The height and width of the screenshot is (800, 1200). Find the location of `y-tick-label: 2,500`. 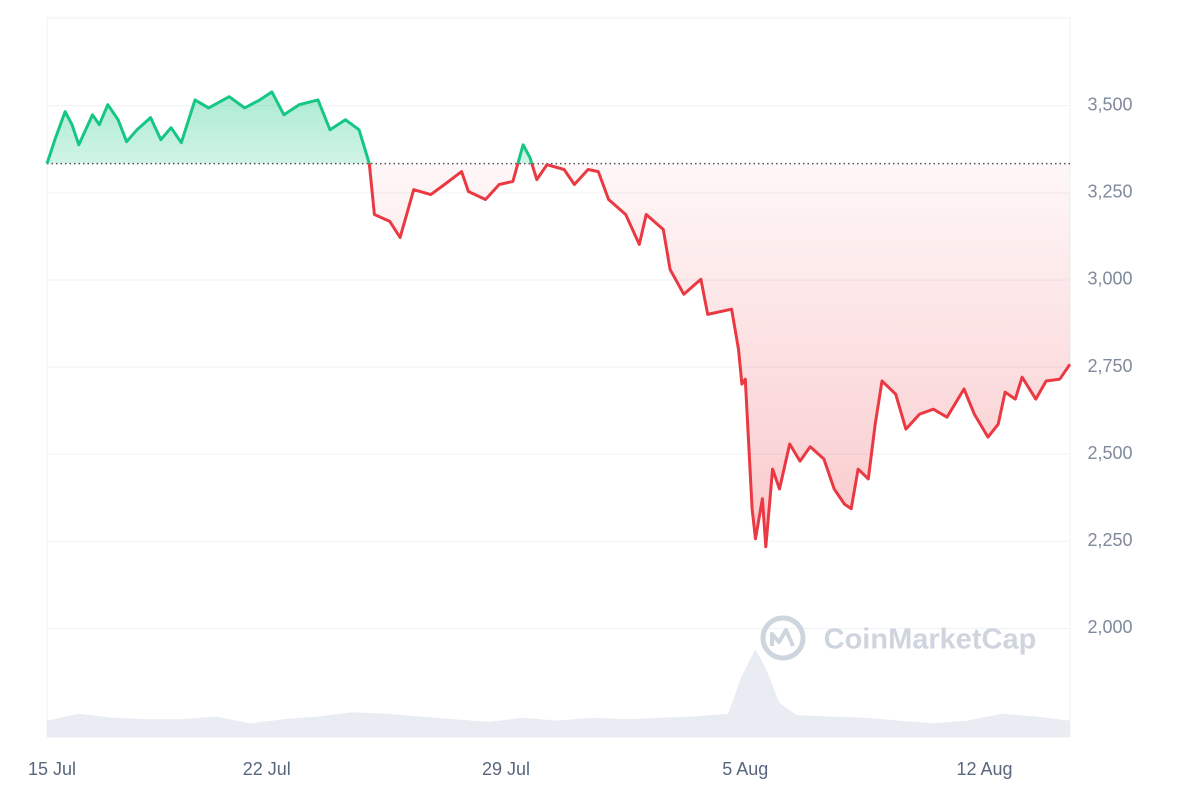

y-tick-label: 2,500 is located at coordinates (1109, 453).